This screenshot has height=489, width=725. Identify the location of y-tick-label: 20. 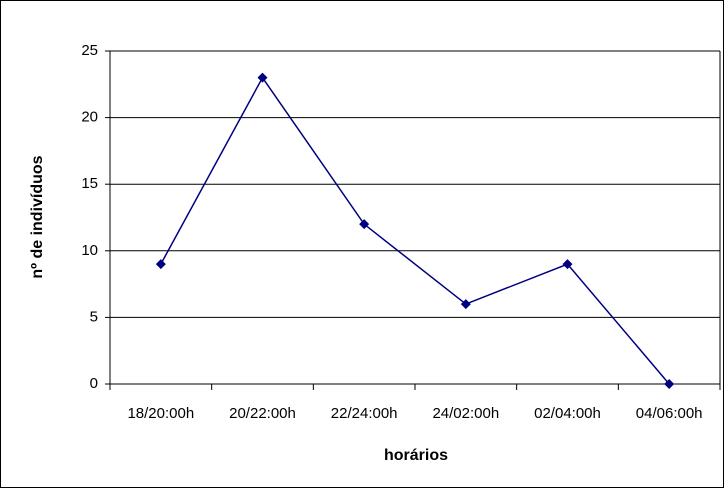
(89, 117).